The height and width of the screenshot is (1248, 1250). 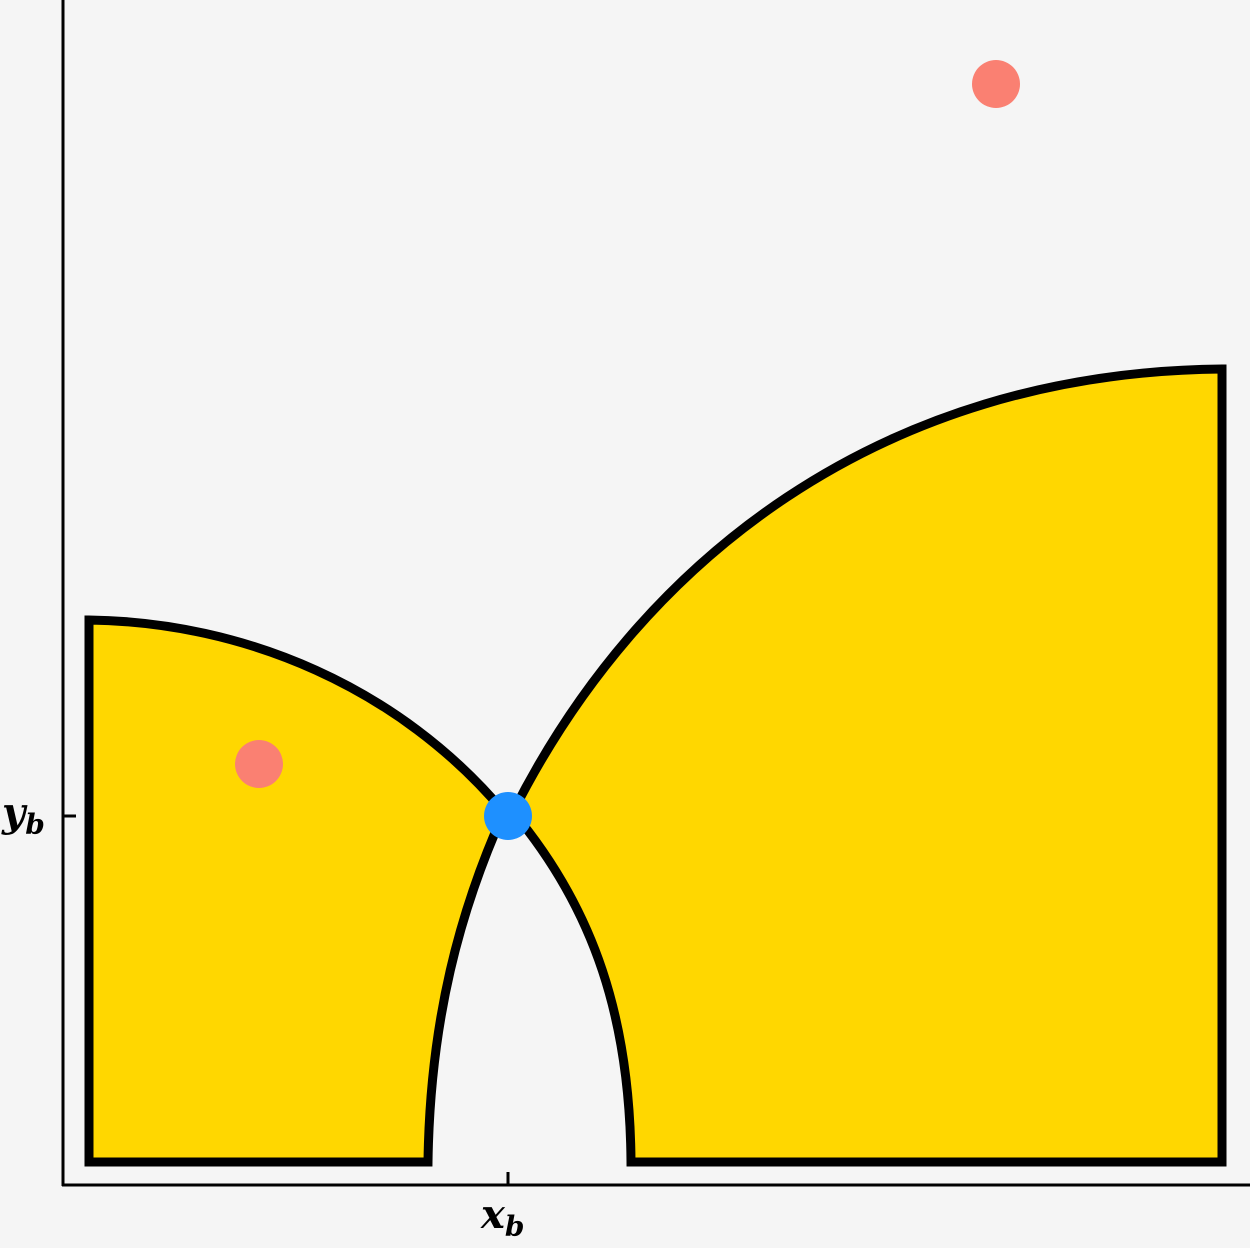 What do you see at coordinates (23, 815) in the screenshot?
I see `y-tick-label: yb` at bounding box center [23, 815].